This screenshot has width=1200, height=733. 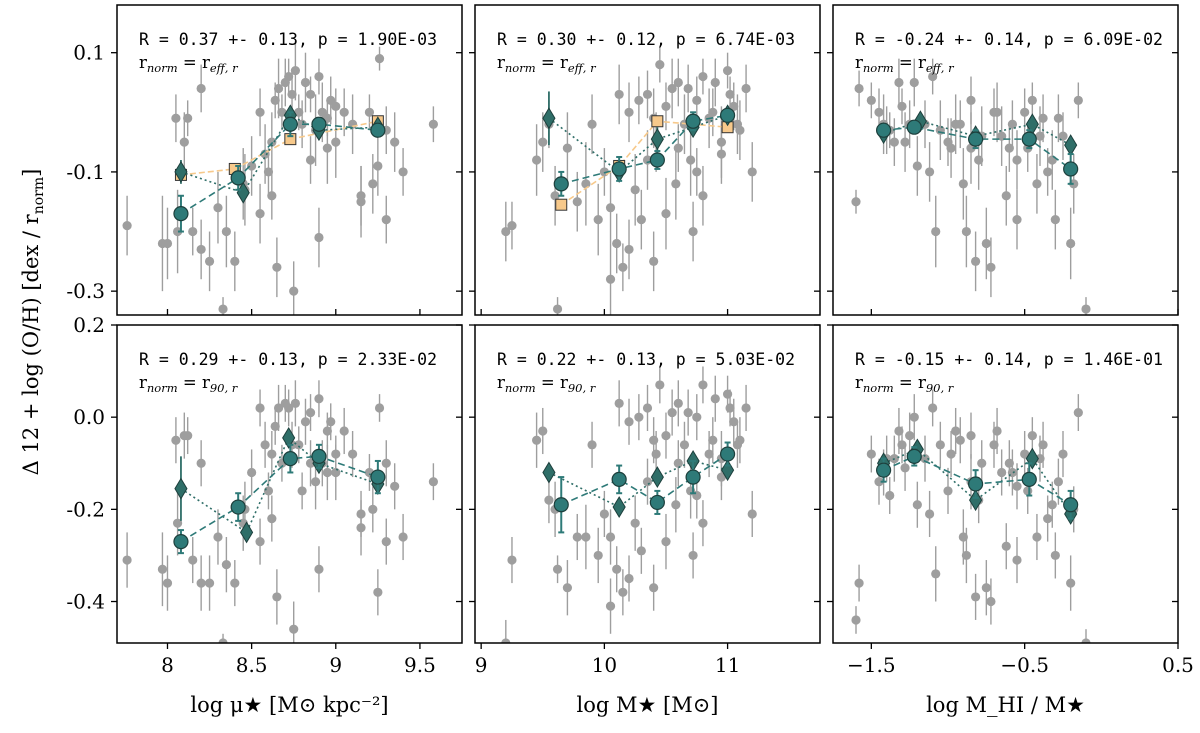 What do you see at coordinates (224, 388) in the screenshot?
I see `norm-rhs-sub: 90, r` at bounding box center [224, 388].